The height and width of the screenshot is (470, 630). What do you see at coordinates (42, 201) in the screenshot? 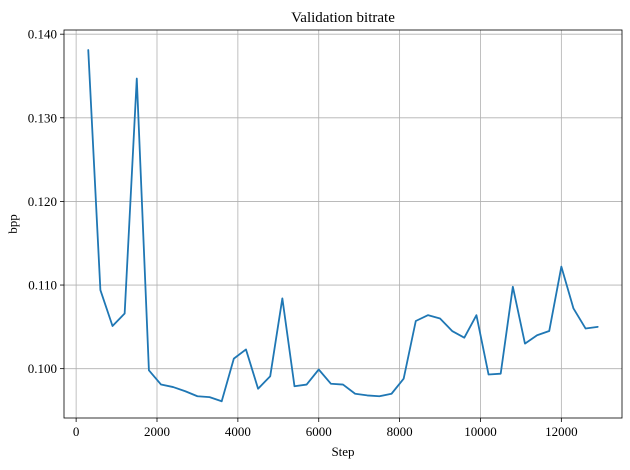
I see `y-tick-label: 0.120` at bounding box center [42, 201].